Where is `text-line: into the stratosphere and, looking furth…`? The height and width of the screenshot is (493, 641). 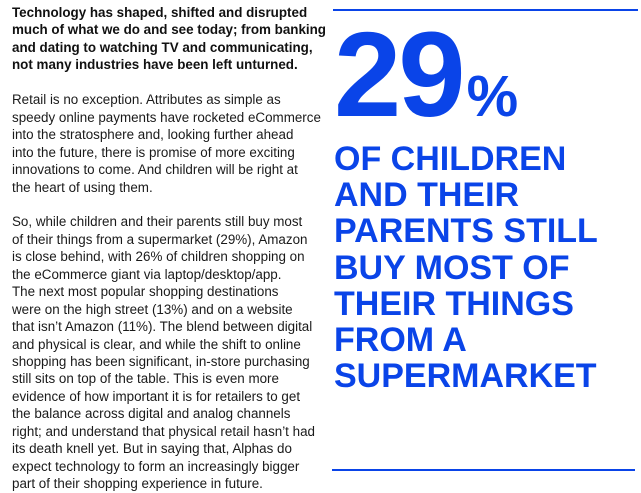
text-line: into the stratosphere and, looking furth… is located at coordinates (153, 135).